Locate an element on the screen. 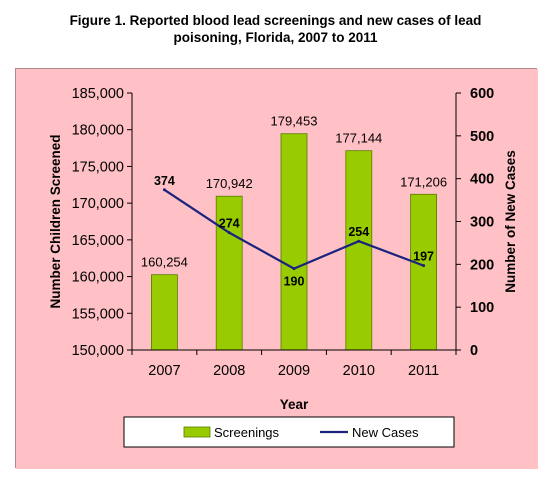 This screenshot has width=551, height=477. y-left-tick-label: 150,000 is located at coordinates (98, 351).